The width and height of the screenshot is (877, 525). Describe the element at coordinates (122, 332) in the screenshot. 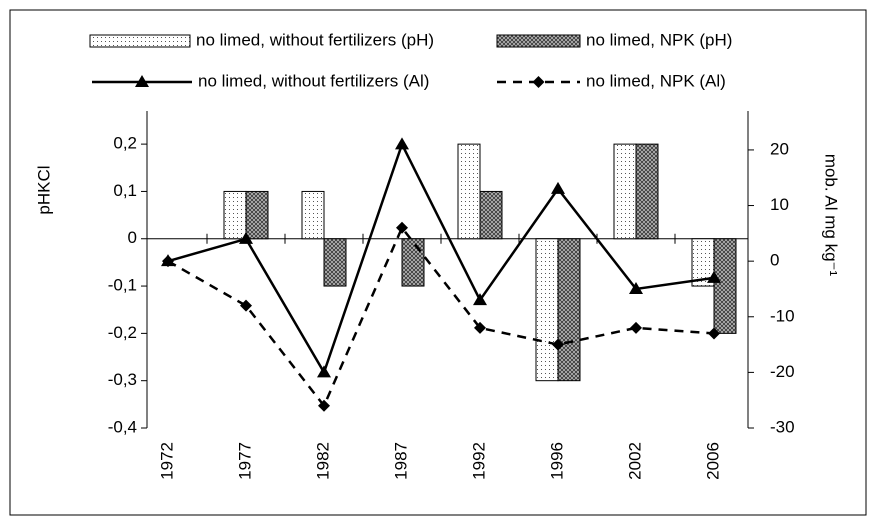

I see `y-tick-label: -0,2` at that location.